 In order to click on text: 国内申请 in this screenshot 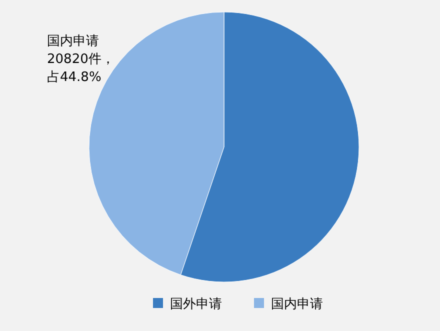, I will do `click(73, 41)`.